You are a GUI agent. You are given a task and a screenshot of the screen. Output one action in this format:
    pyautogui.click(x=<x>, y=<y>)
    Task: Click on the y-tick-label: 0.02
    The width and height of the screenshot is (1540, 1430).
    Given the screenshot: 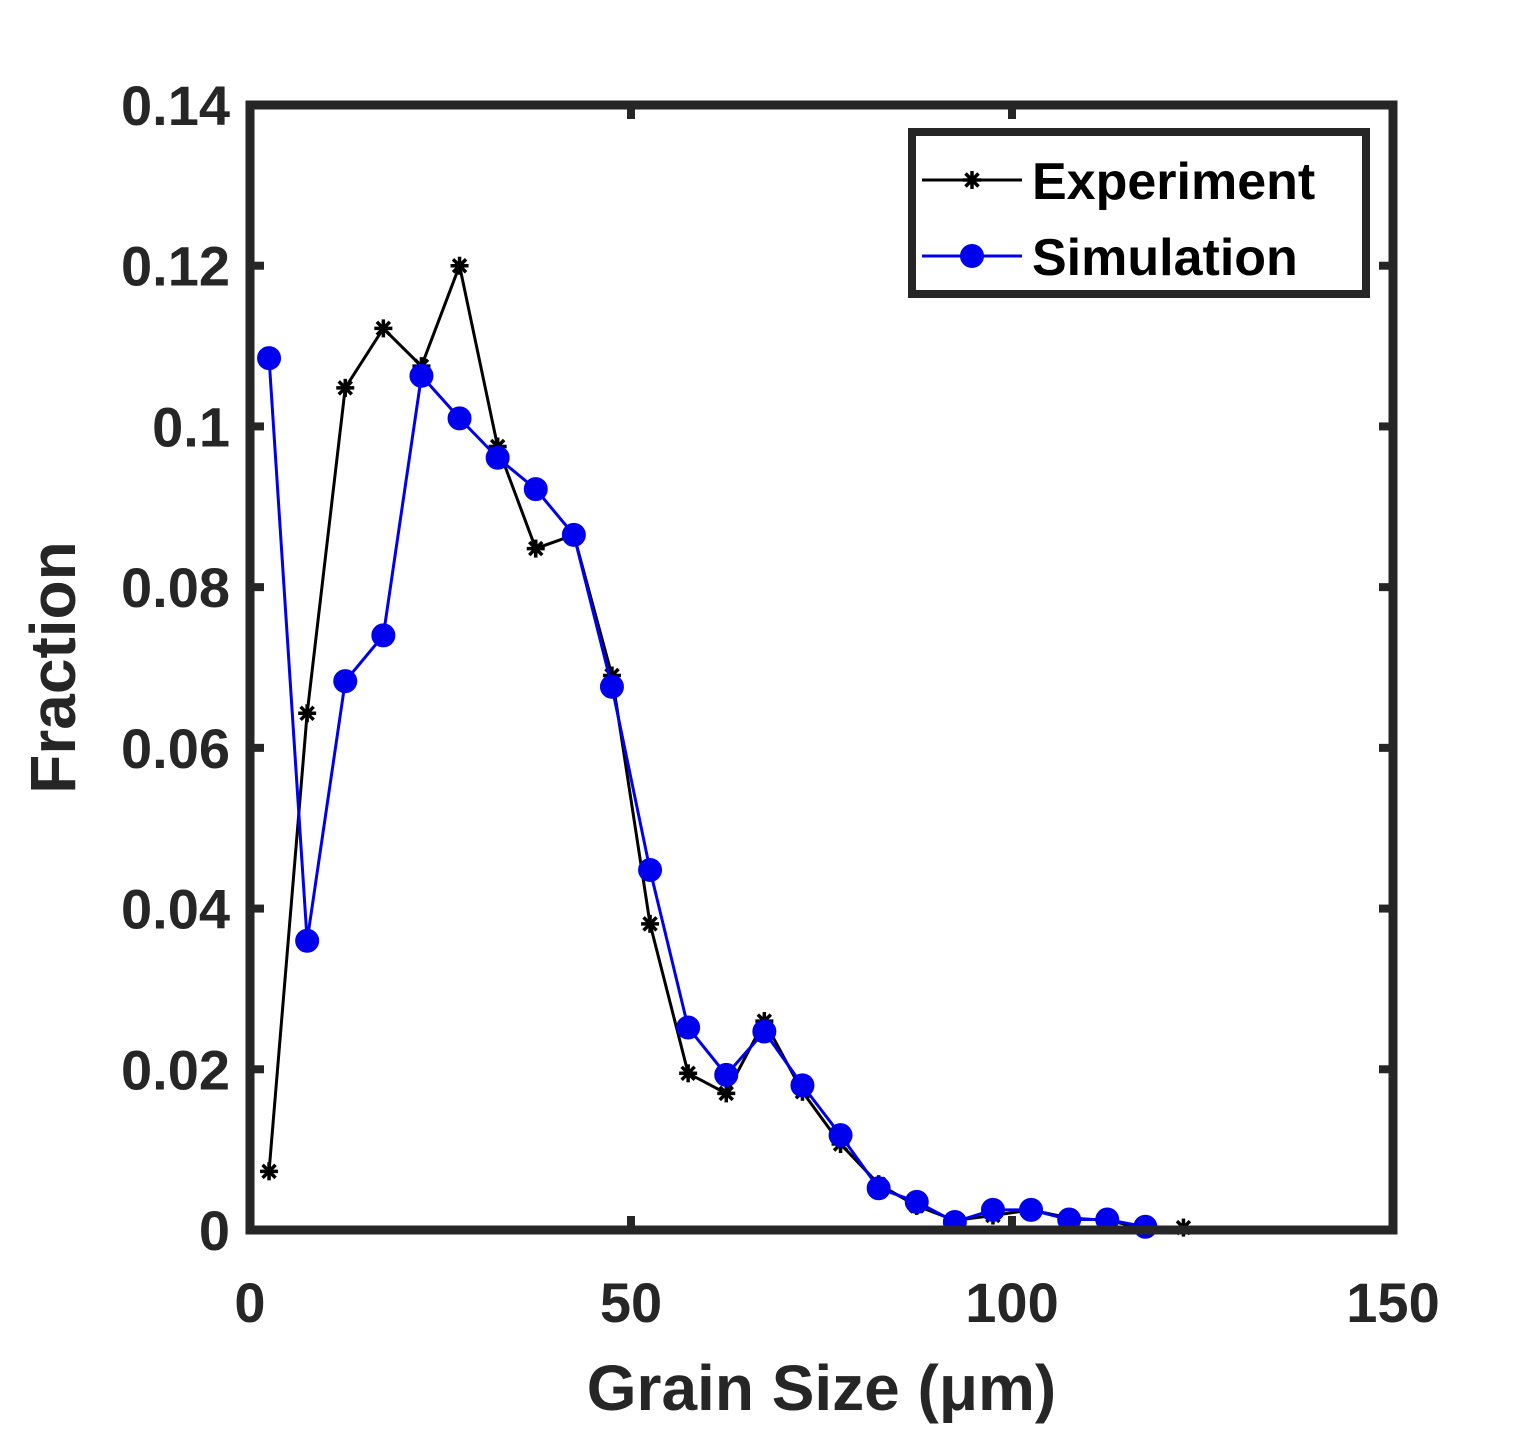 What is the action you would take?
    pyautogui.click(x=175, y=1069)
    